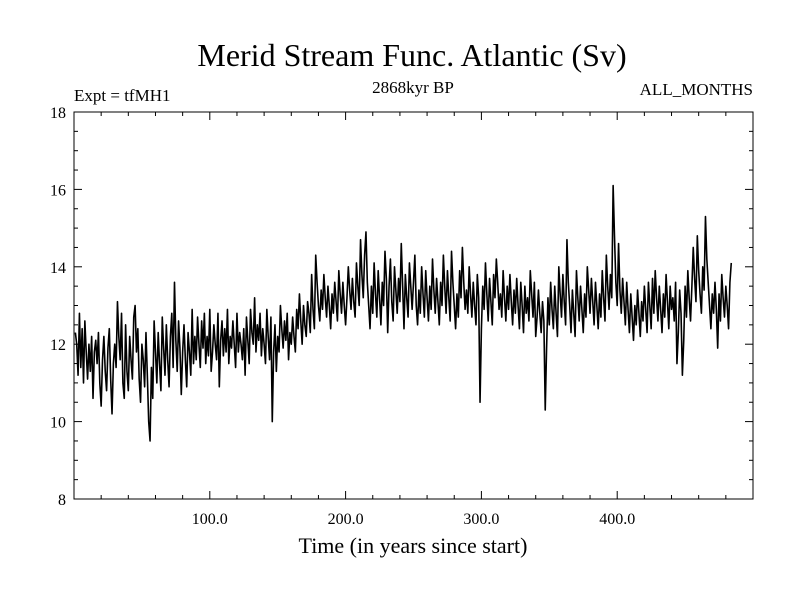 Image resolution: width=800 pixels, height=600 pixels. I want to click on y-tick-label: 18, so click(58, 113).